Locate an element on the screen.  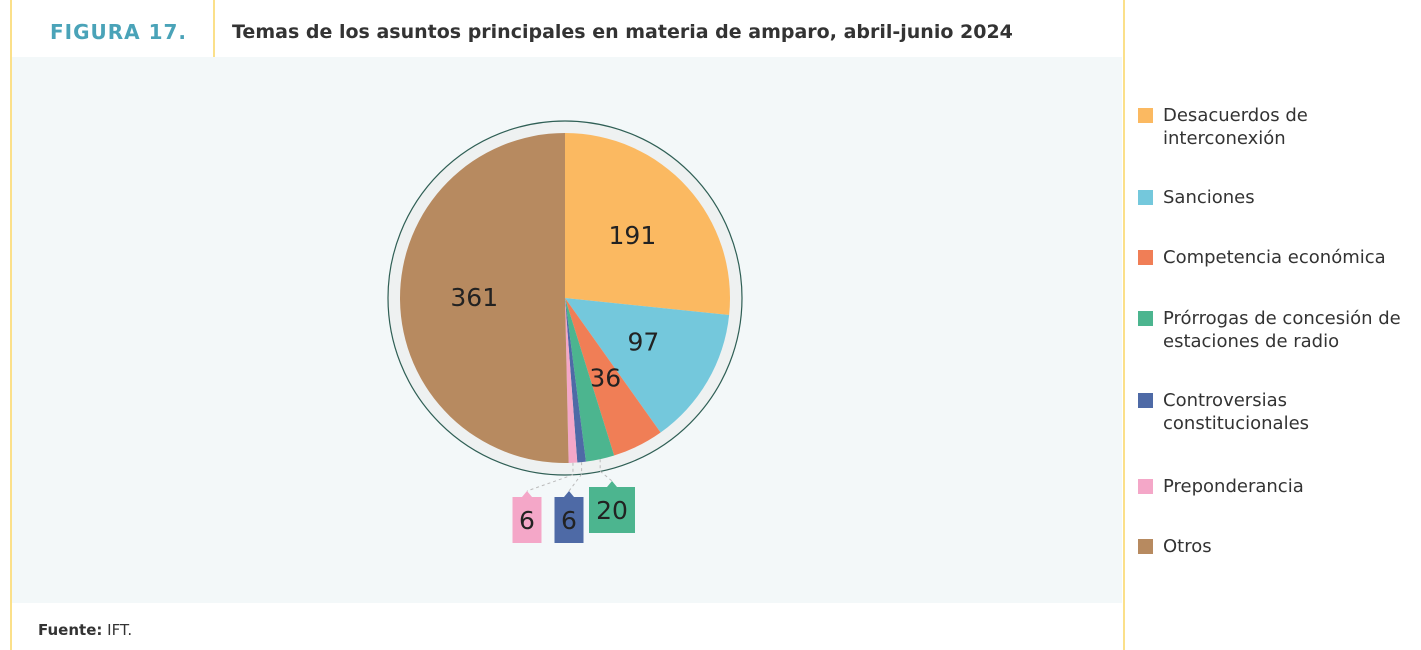
legend-label: Desacuerdos de interconexión is located at coordinates (1235, 127).